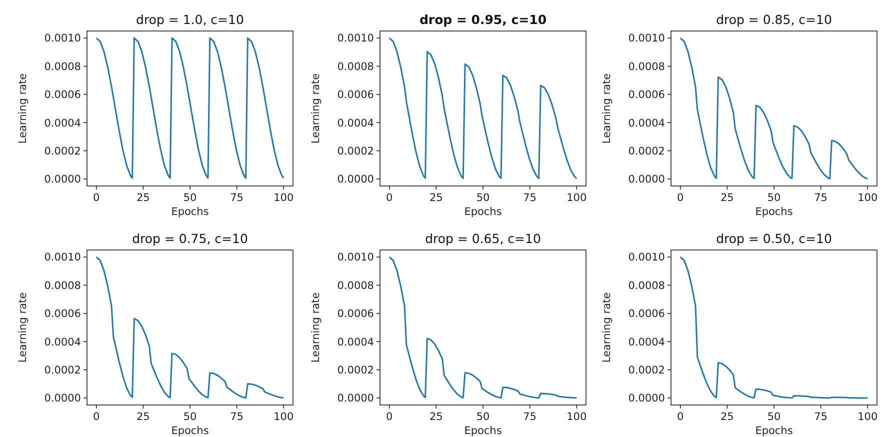 The width and height of the screenshot is (884, 437). Describe the element at coordinates (190, 238) in the screenshot. I see `chart-title: drop = 0.75, c=10` at that location.